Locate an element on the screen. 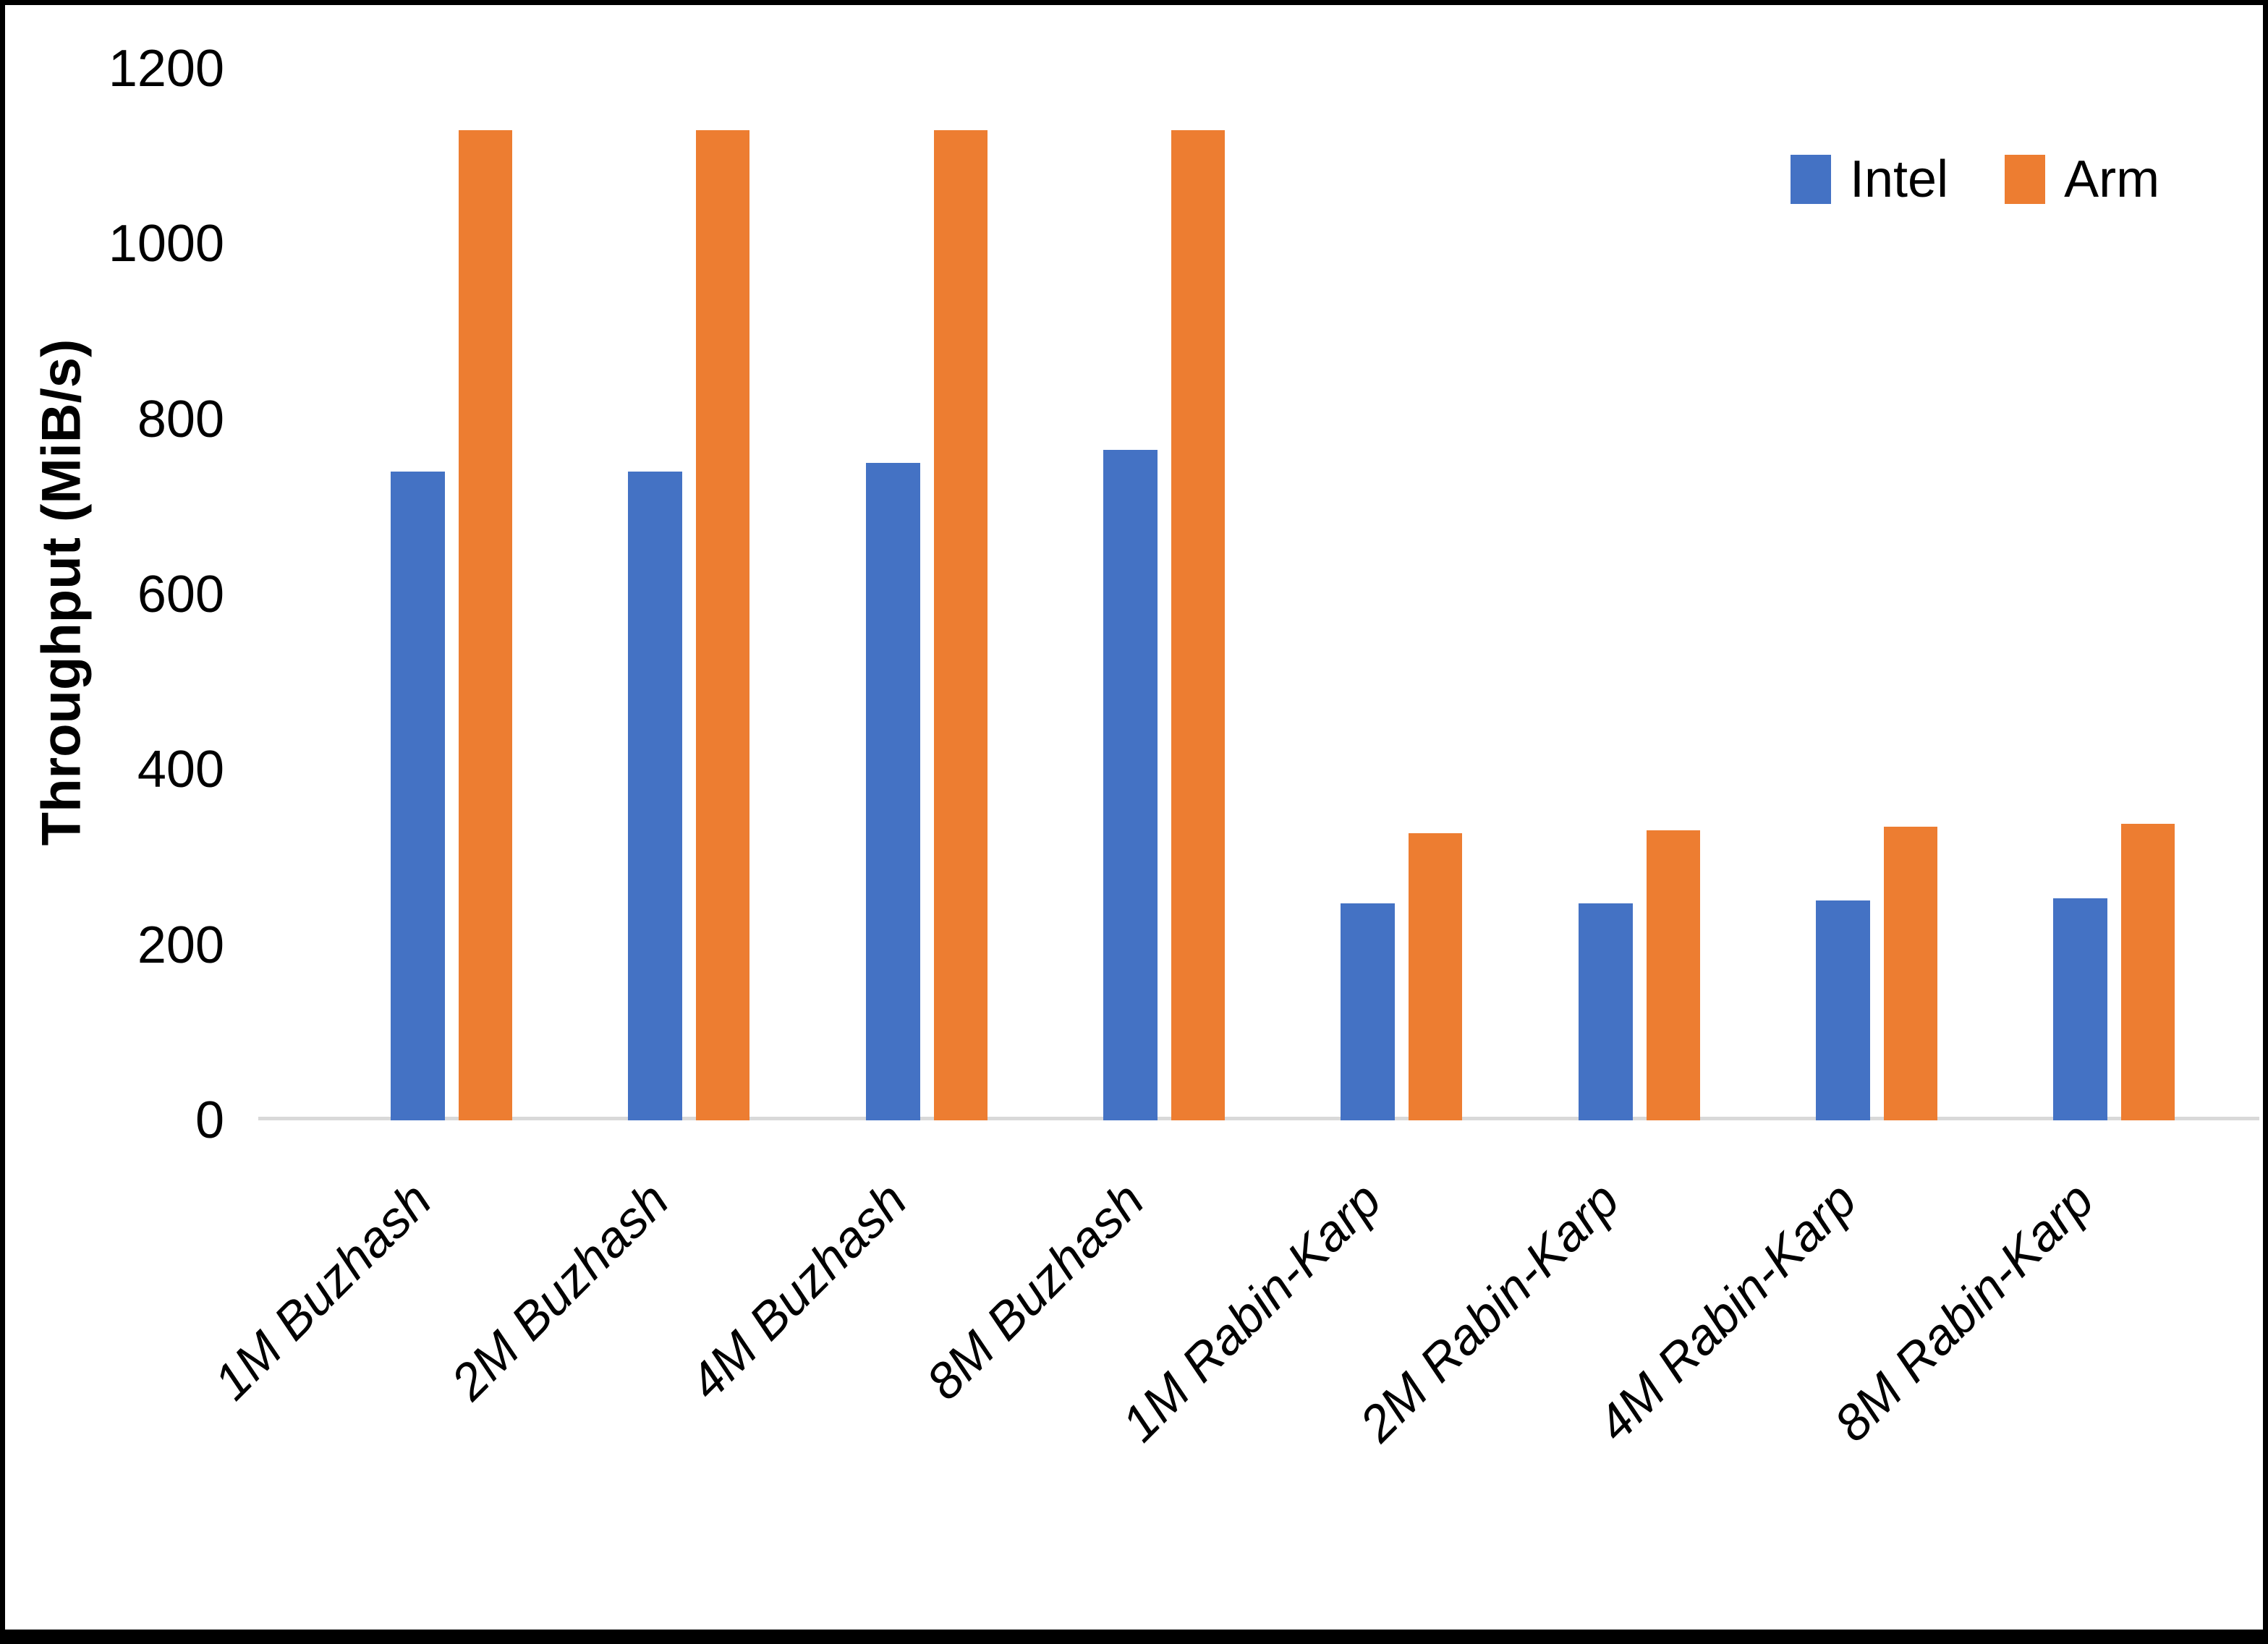 The width and height of the screenshot is (2268, 1644). bar-intel-1m-rabin-karp is located at coordinates (1368, 1011).